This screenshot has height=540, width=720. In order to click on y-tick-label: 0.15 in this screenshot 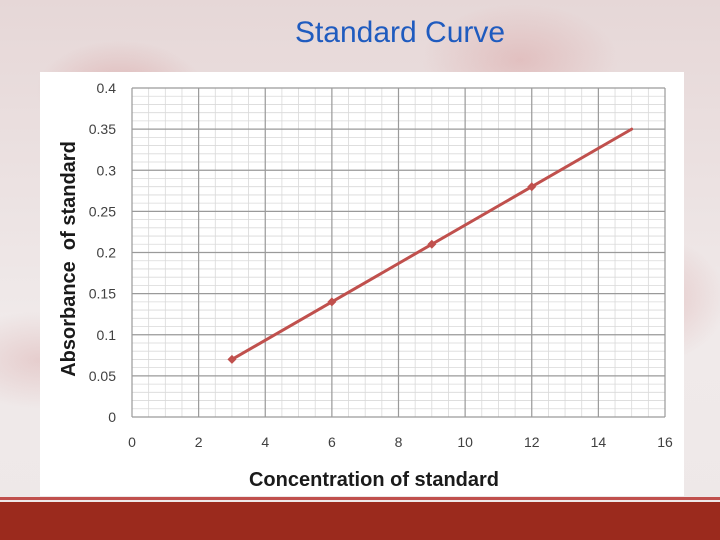, I will do `click(102, 294)`.